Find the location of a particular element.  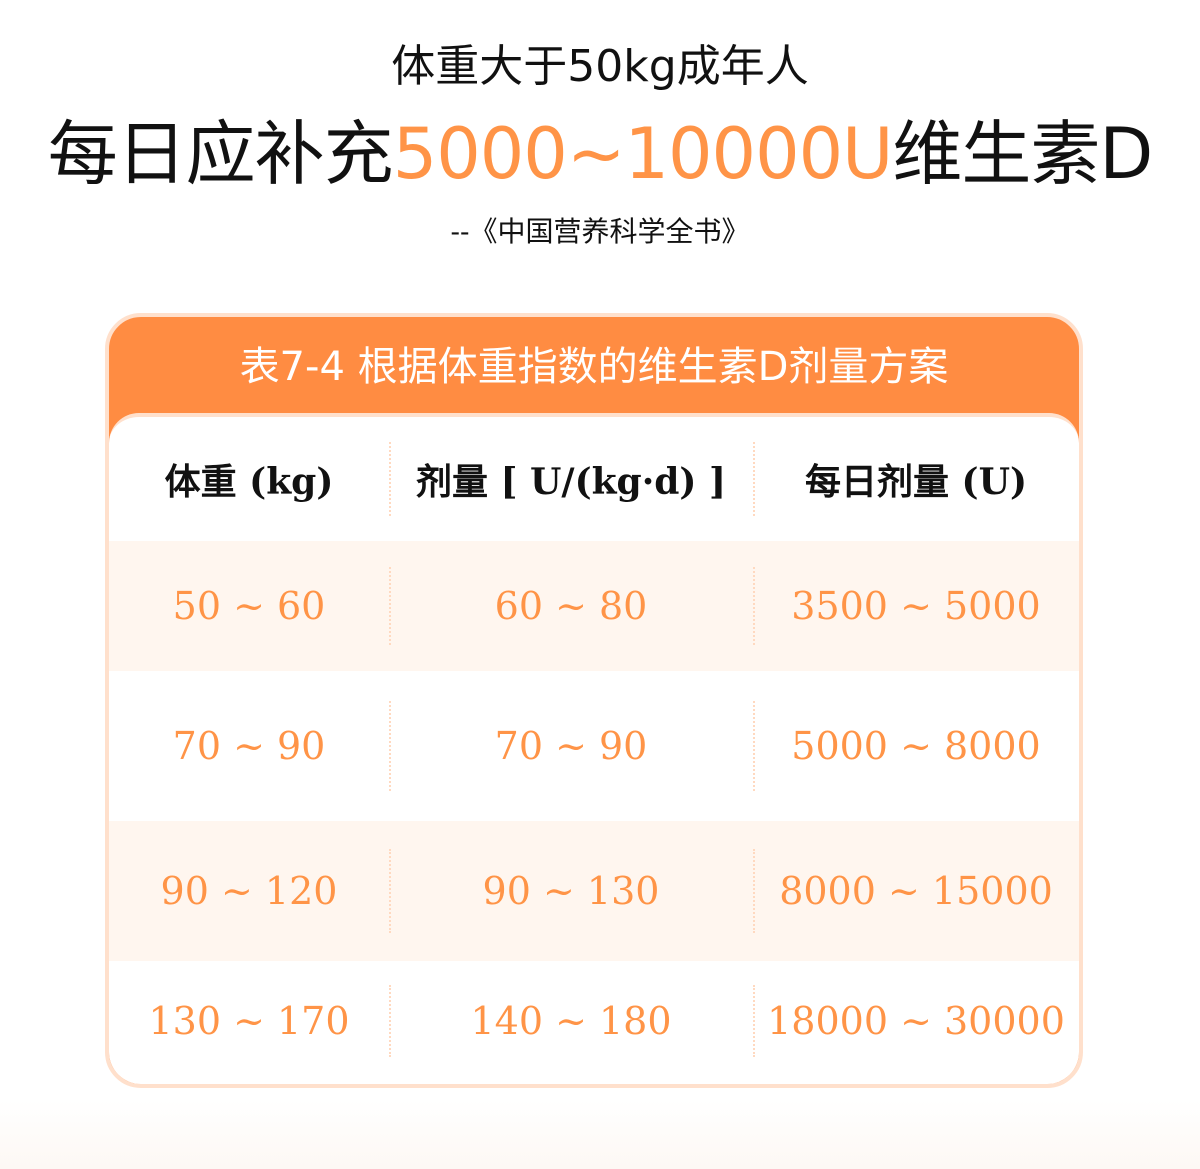

table-cell: 5000 ~ 8000 is located at coordinates (916, 746).